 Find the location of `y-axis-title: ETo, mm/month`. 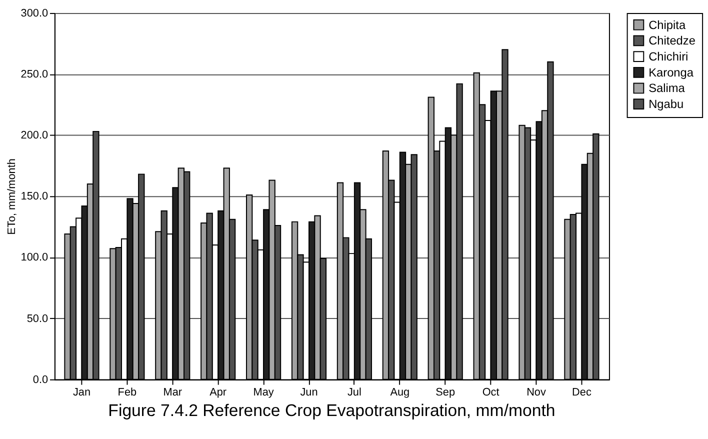

y-axis-title: ETo, mm/month is located at coordinates (12, 196).